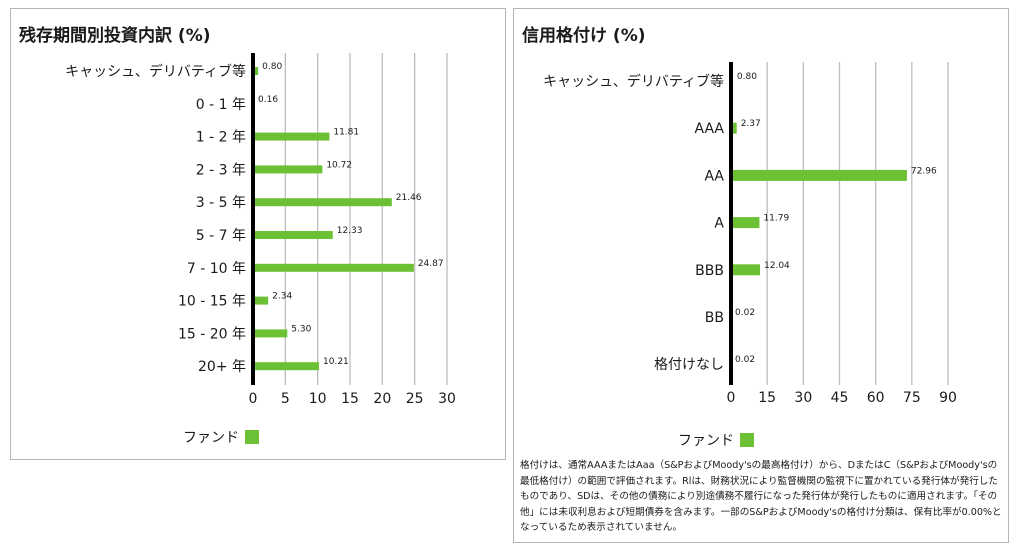  Describe the element at coordinates (706, 441) in the screenshot. I see `credit-rating-legend-label: ファンド` at that location.